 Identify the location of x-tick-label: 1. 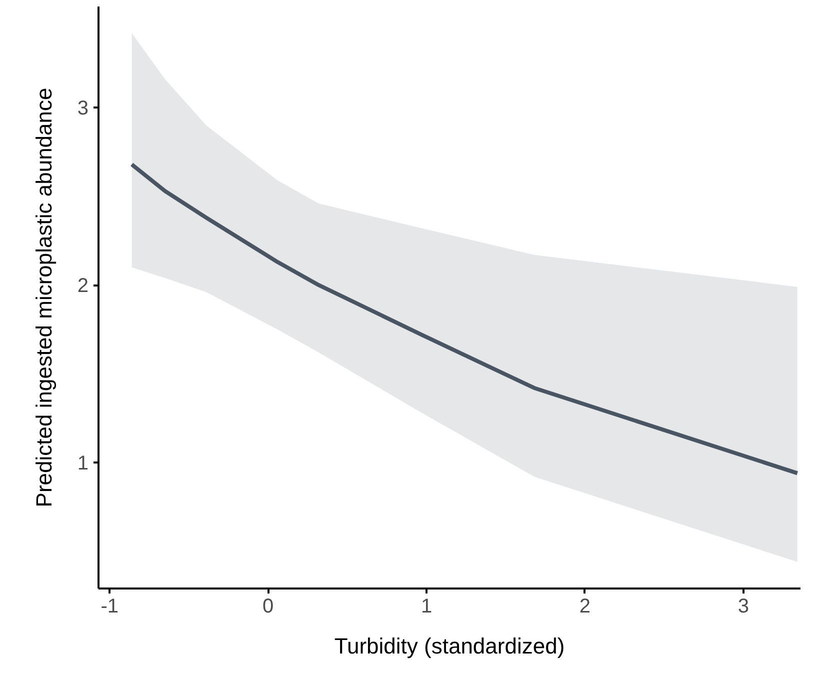
(426, 607).